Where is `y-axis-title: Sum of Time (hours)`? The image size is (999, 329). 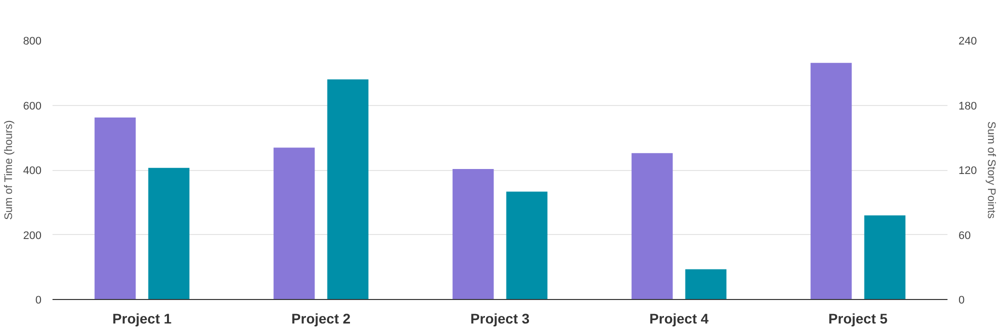 y-axis-title: Sum of Time (hours) is located at coordinates (9, 170).